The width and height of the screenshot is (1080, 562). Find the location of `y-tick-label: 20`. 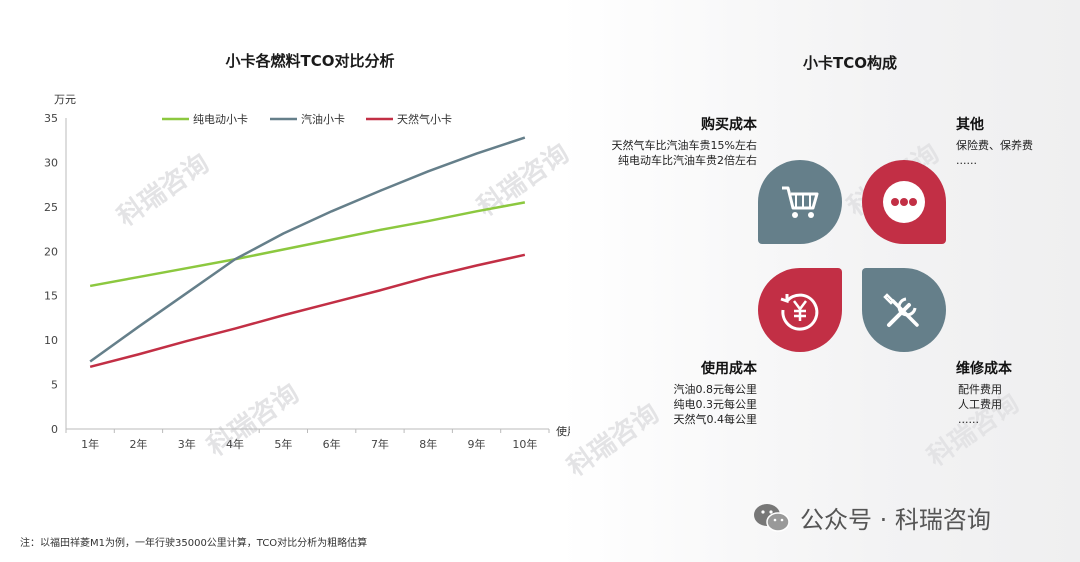

y-tick-label: 20 is located at coordinates (51, 251).